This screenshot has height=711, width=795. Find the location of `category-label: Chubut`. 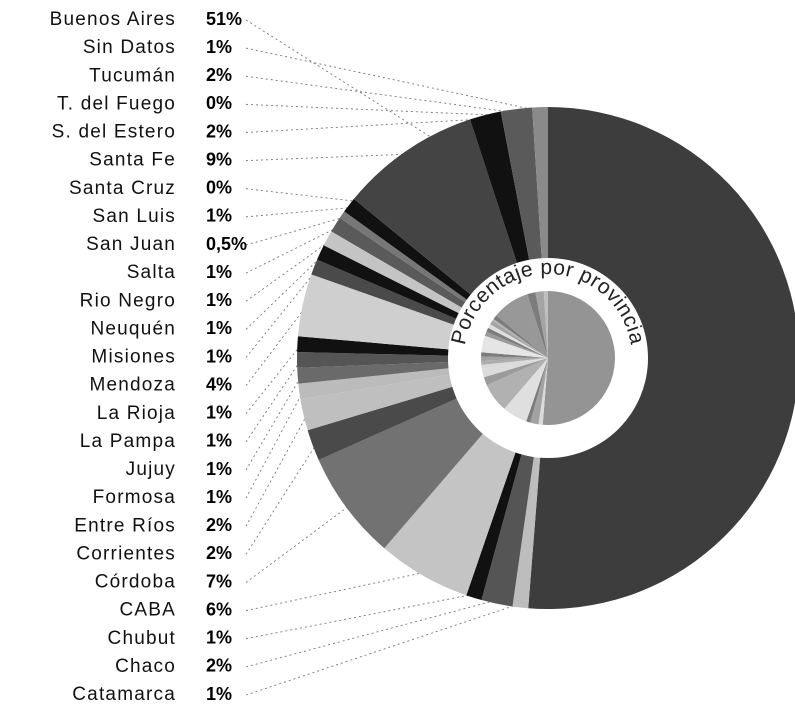

category-label: Chubut is located at coordinates (142, 638).